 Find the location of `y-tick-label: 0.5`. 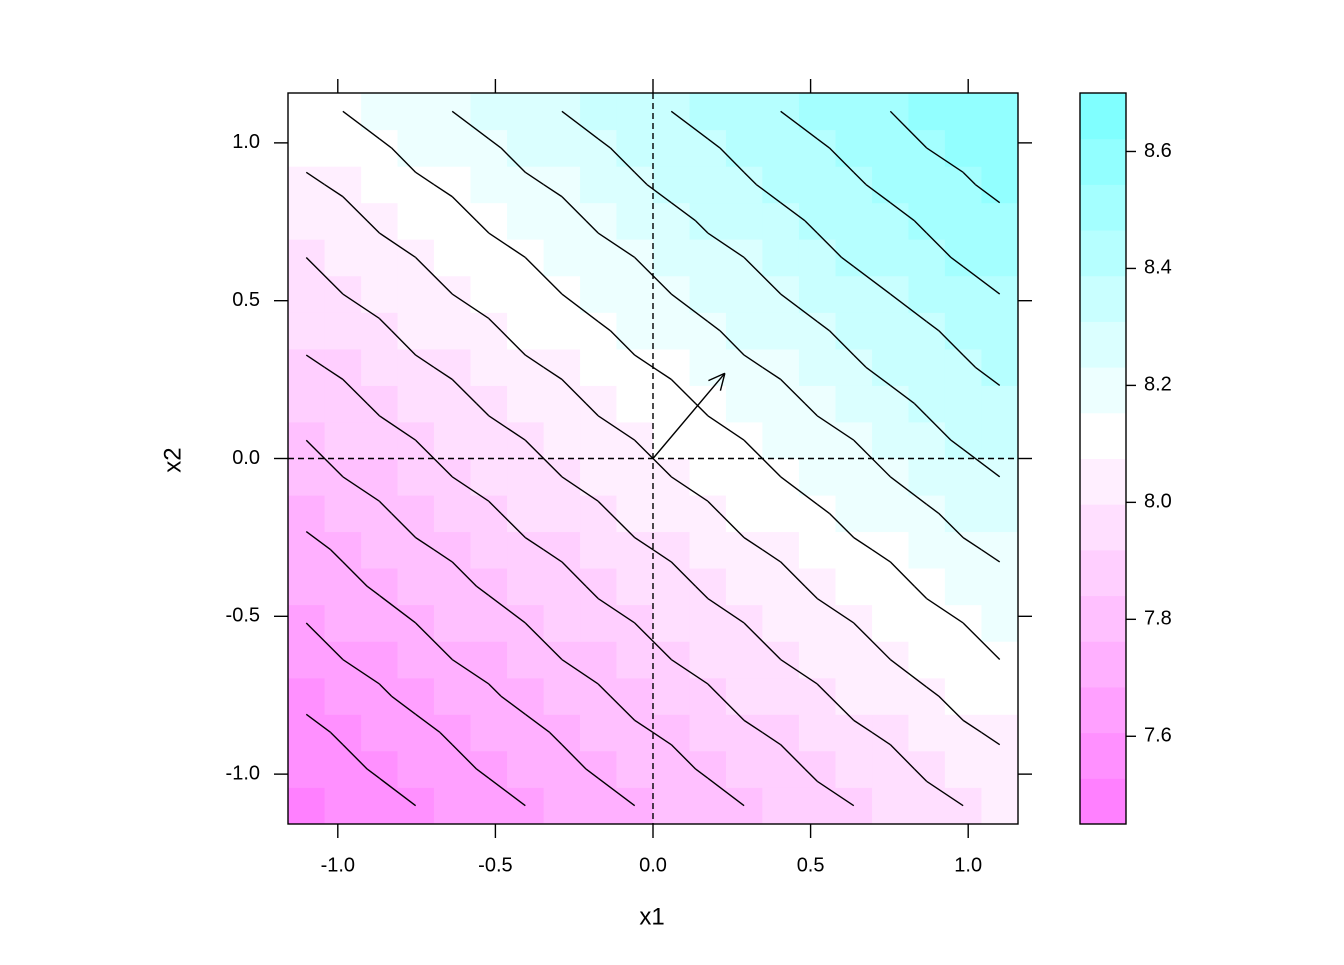

y-tick-label: 0.5 is located at coordinates (246, 300).